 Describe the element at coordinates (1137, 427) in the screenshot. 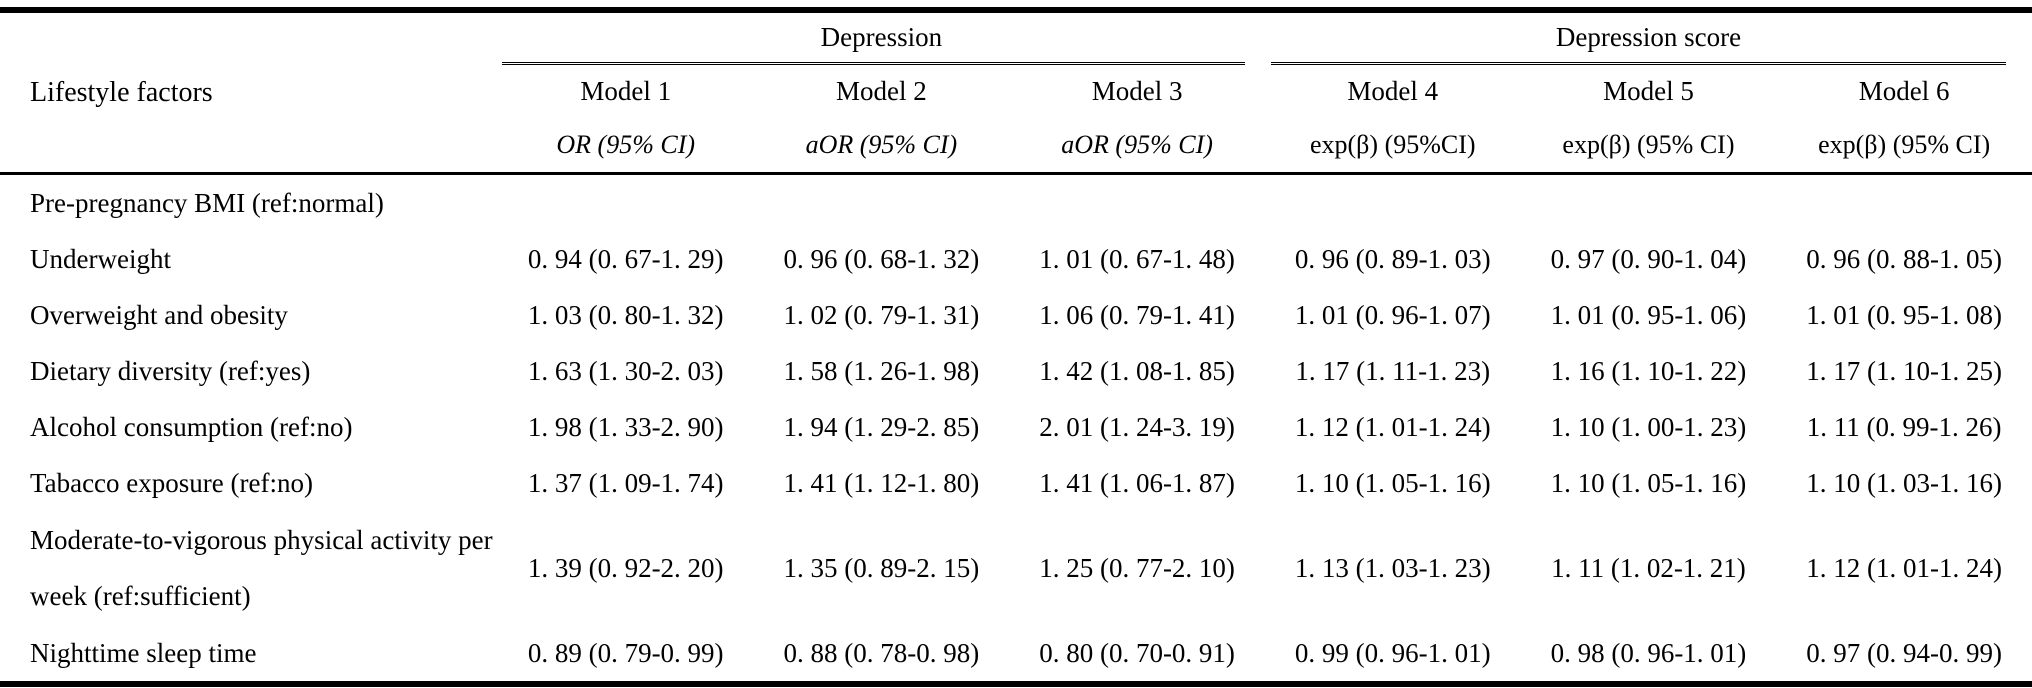

I see `value-cell: 2. 01 (1. 24-3. 19)` at that location.